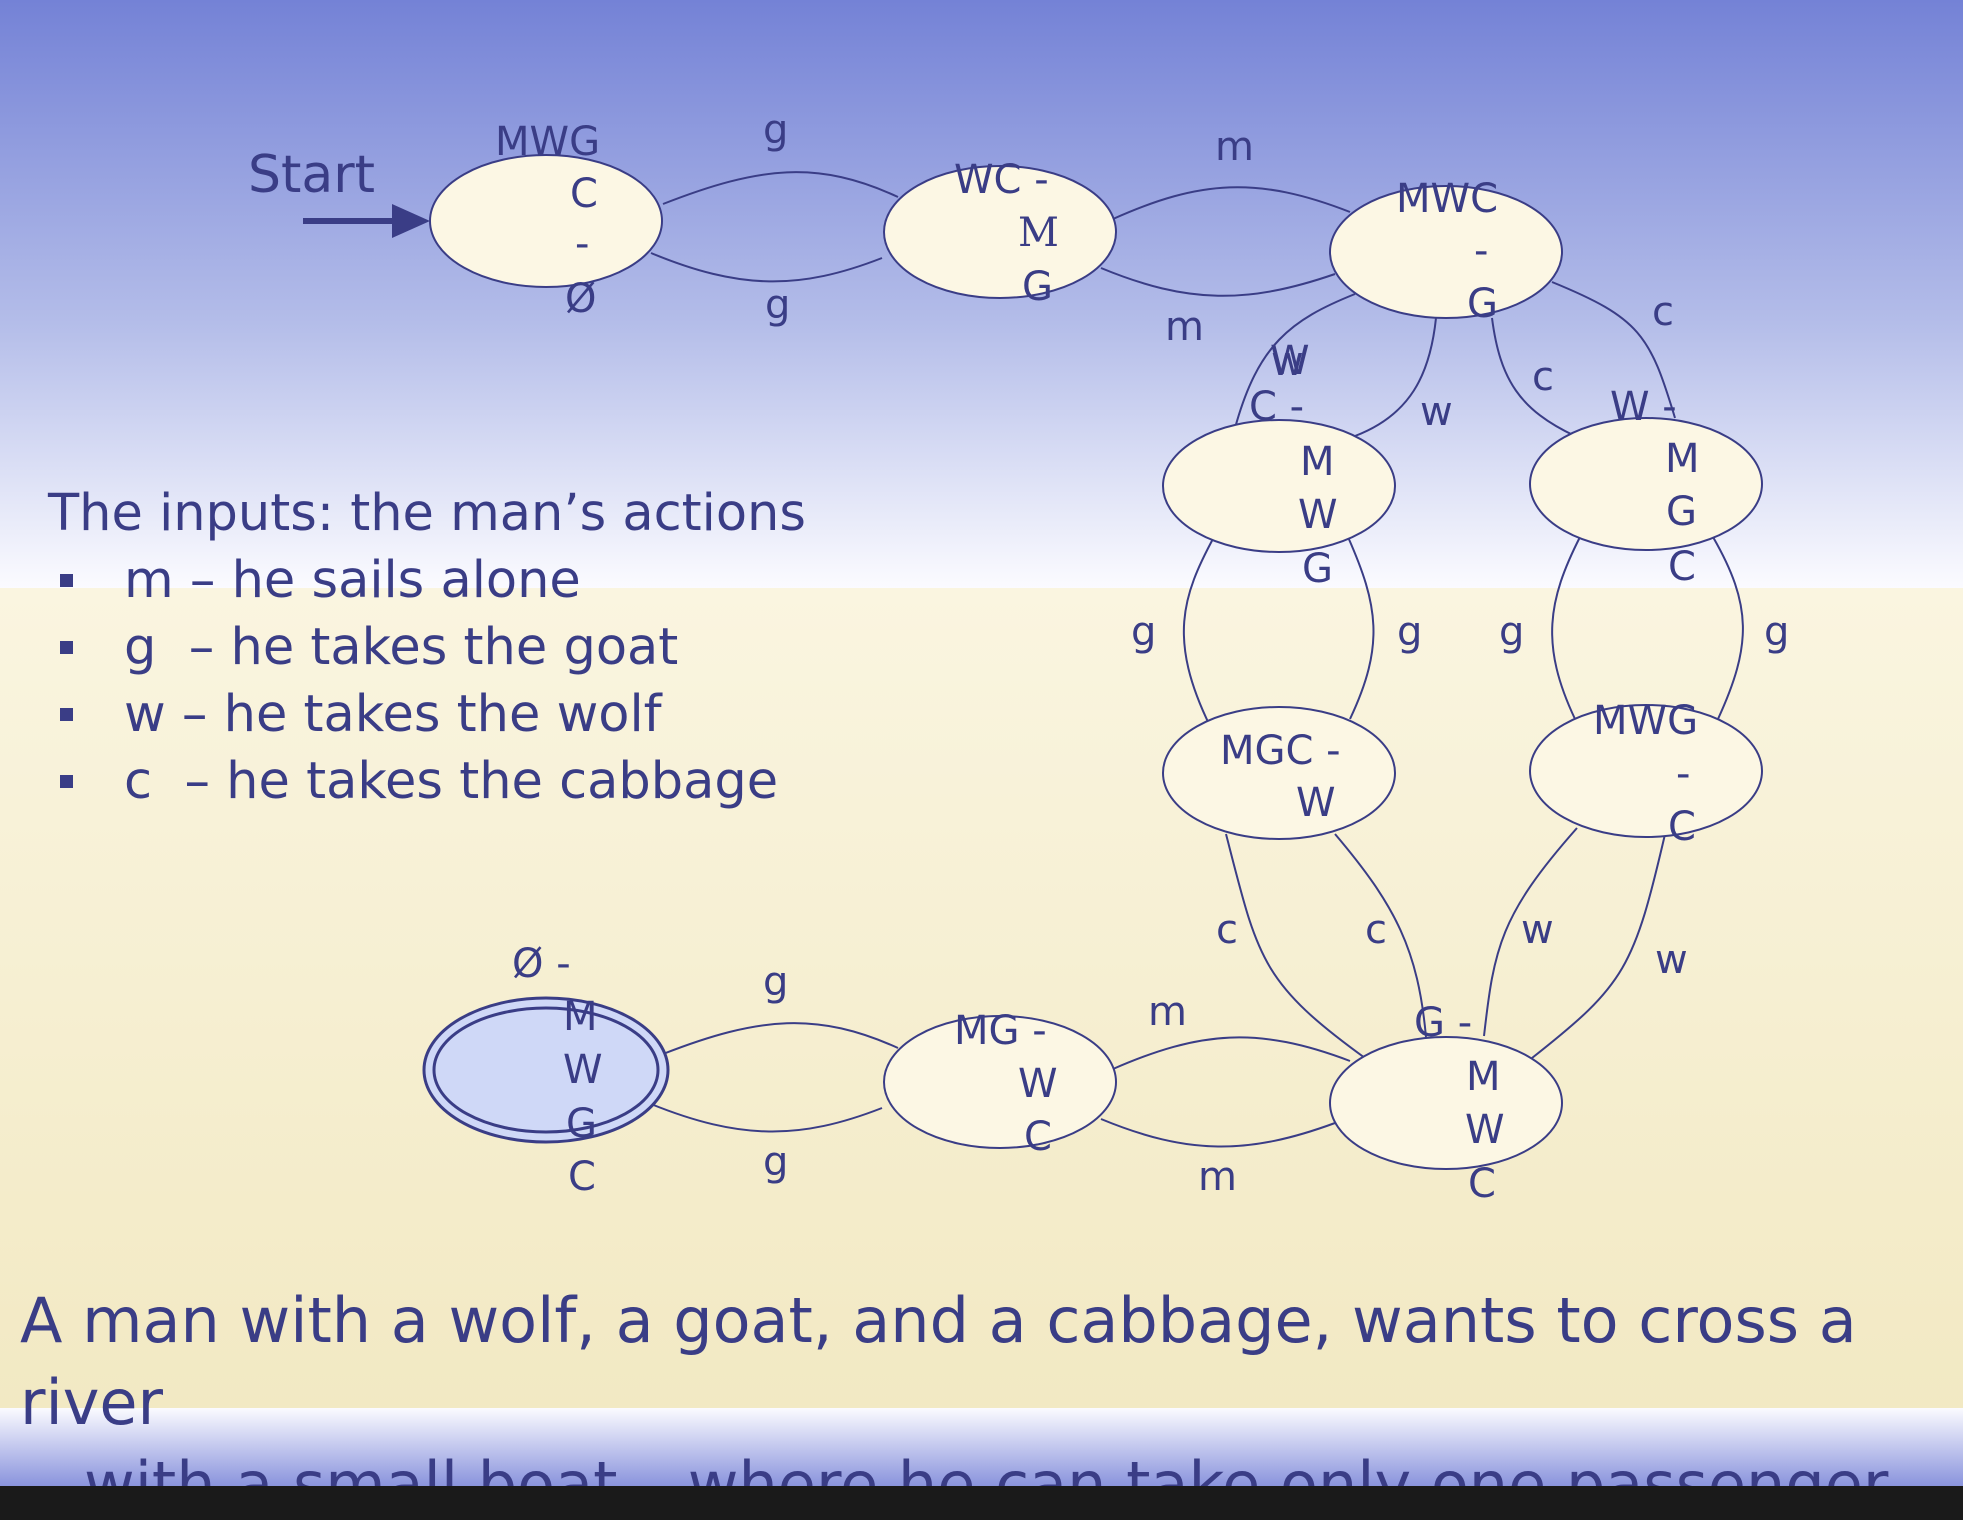 This screenshot has height=1526, width=1963. Describe the element at coordinates (1317, 569) in the screenshot. I see `state-s3-line: G` at that location.